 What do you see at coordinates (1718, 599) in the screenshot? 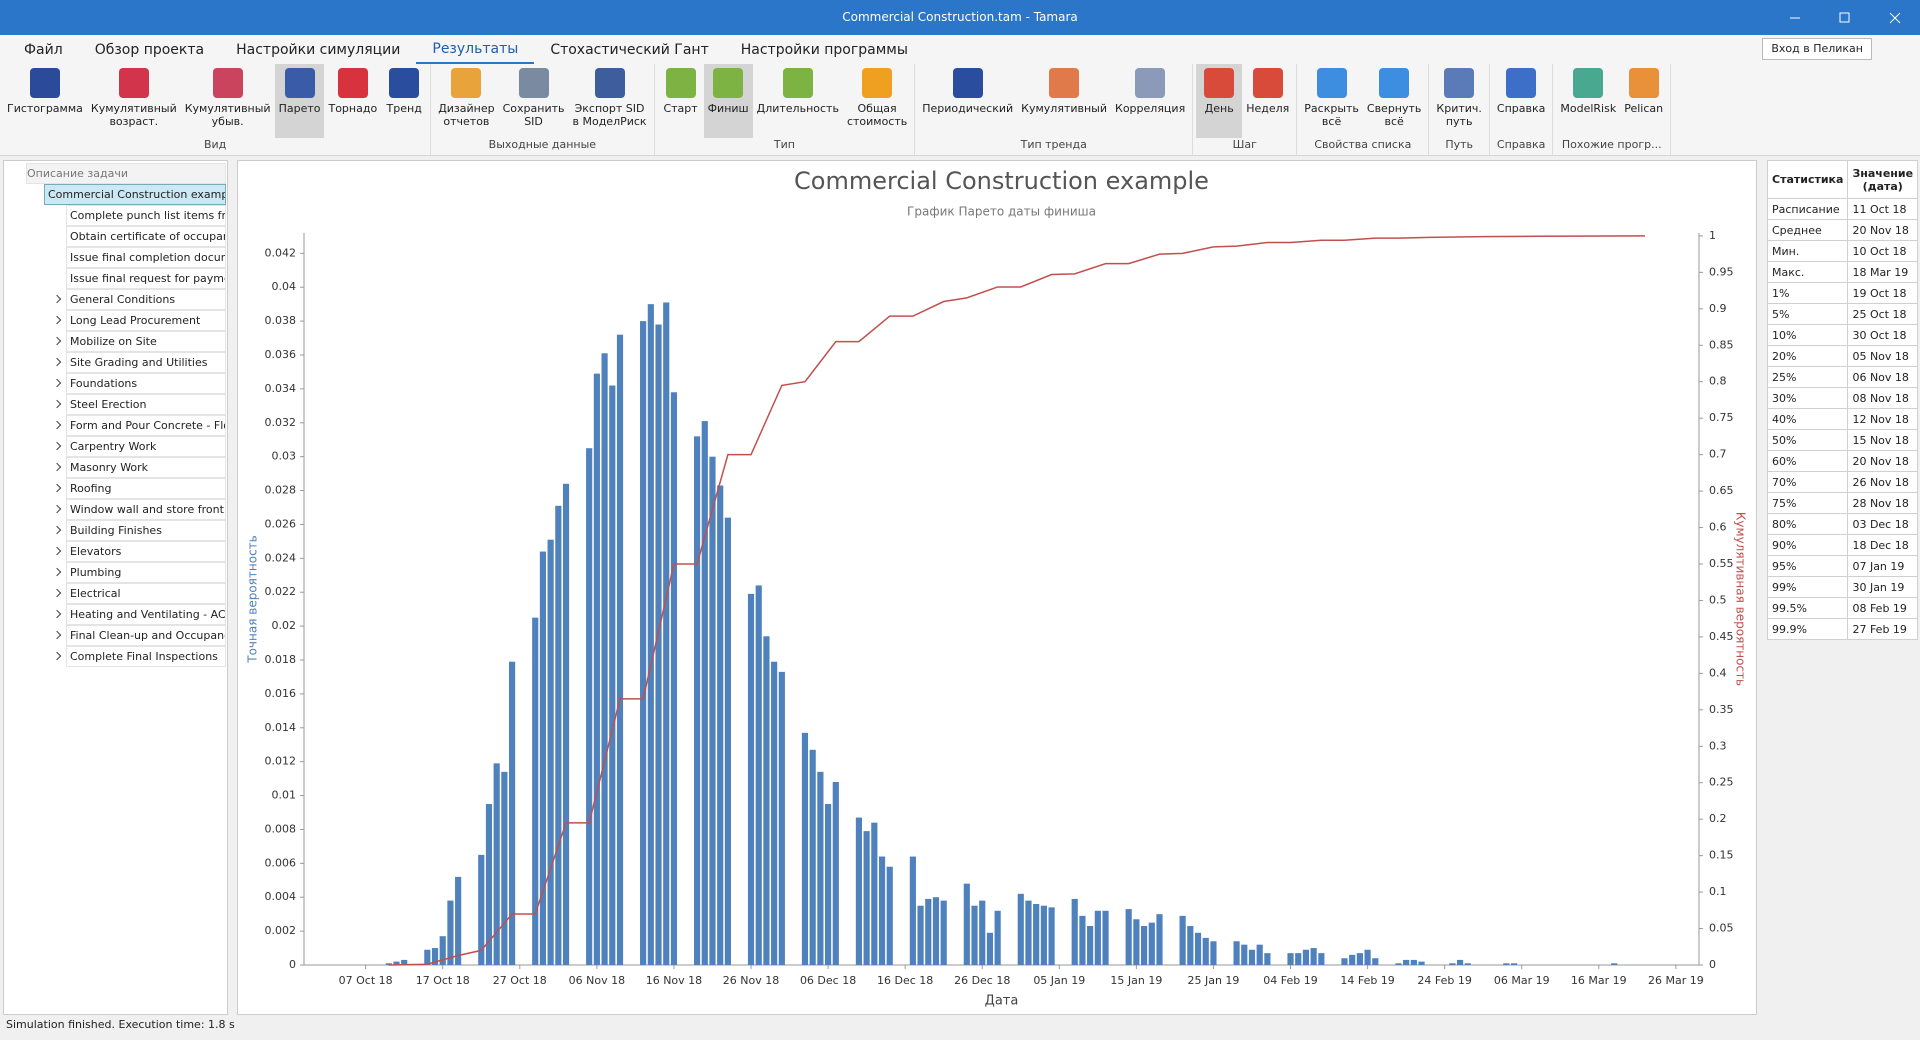
I see `y2-tick-label: 0.5` at bounding box center [1718, 599].